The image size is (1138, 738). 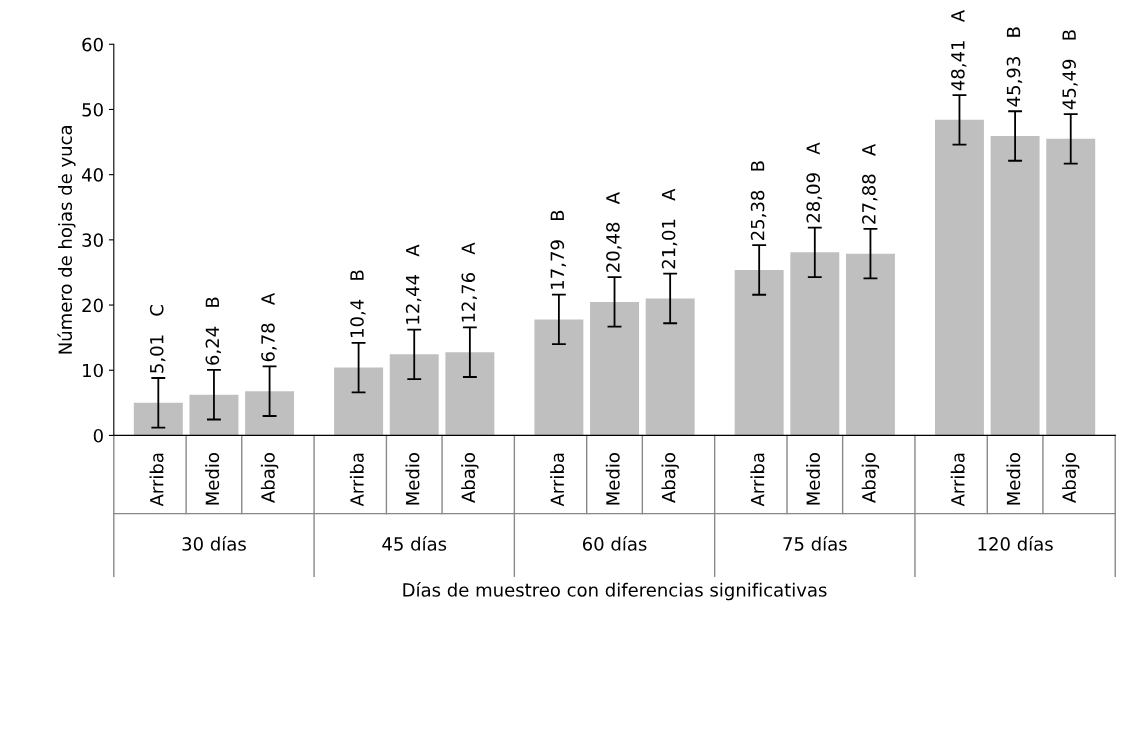 What do you see at coordinates (814, 182) in the screenshot?
I see `data-label: 28,09 A` at bounding box center [814, 182].